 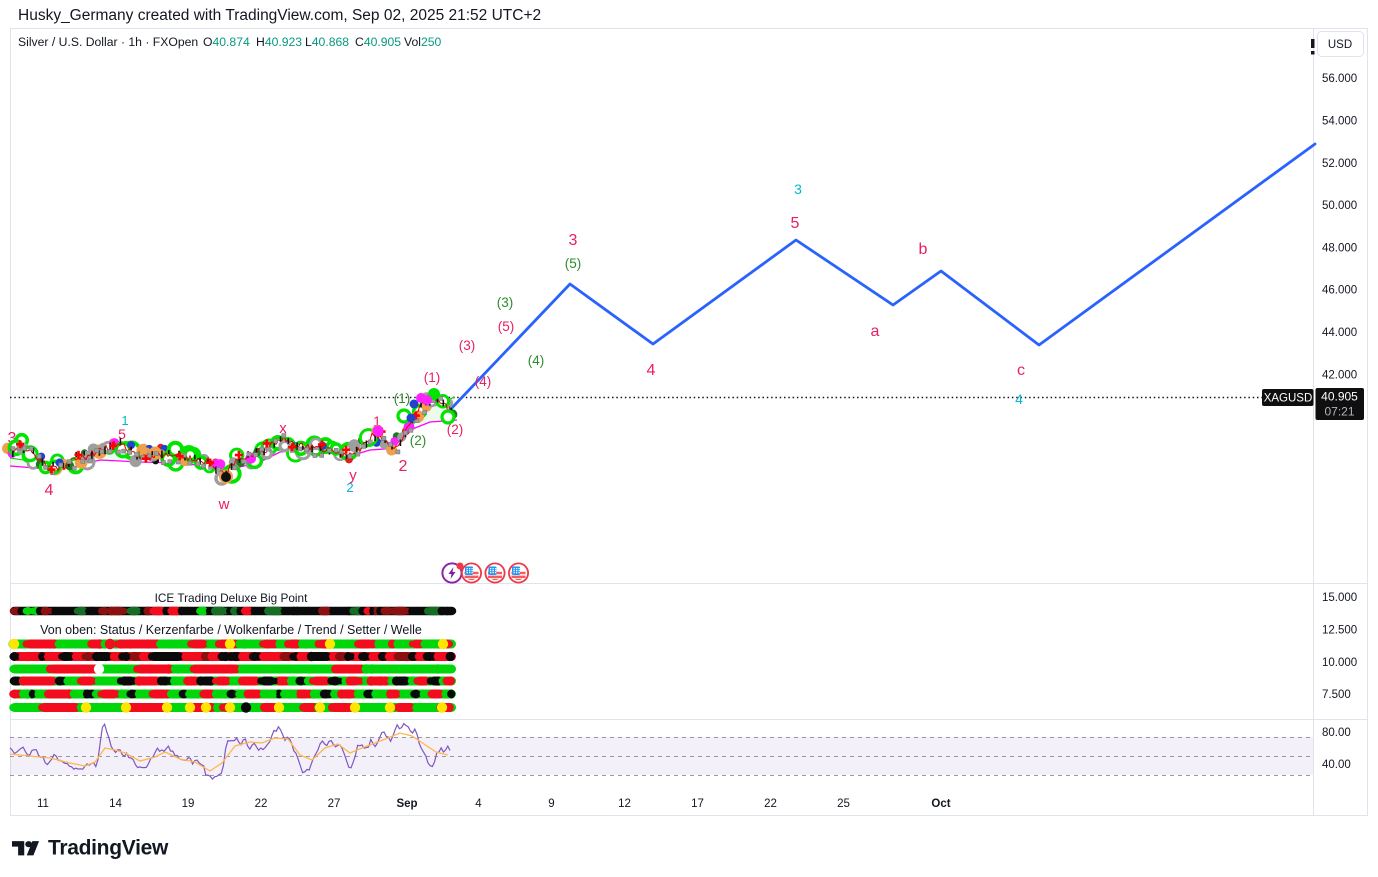 I want to click on svg-text: 40.00, so click(x=1336, y=765).